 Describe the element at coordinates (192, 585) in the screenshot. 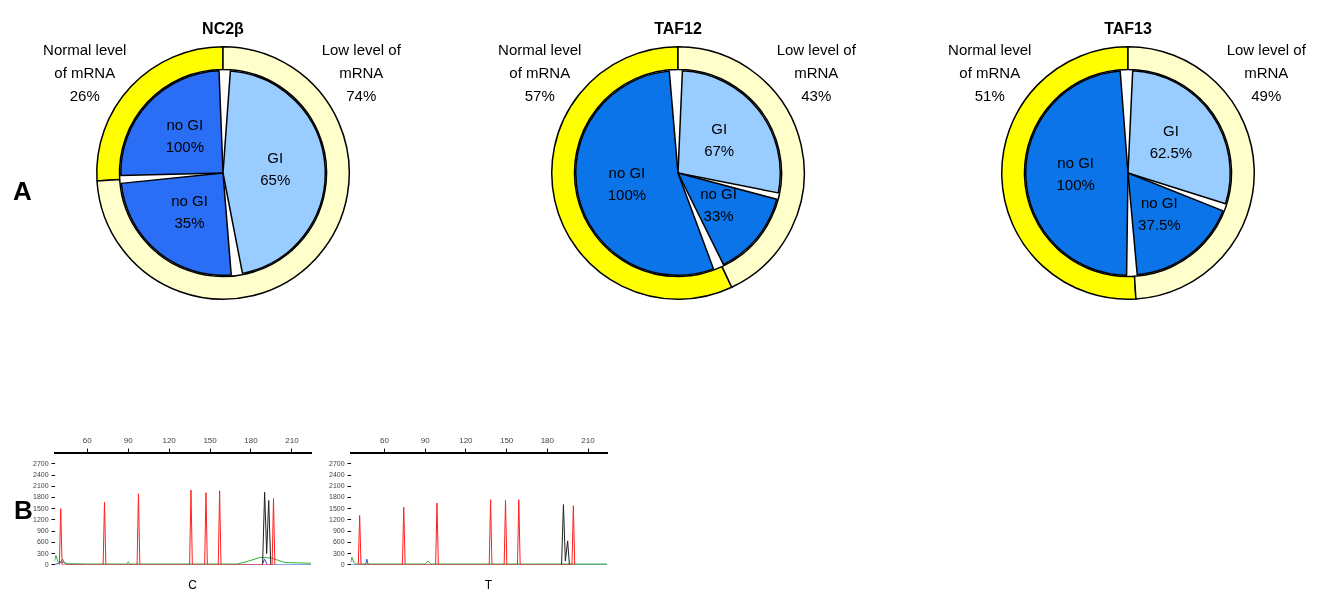

I see `x-axis-title: C` at that location.